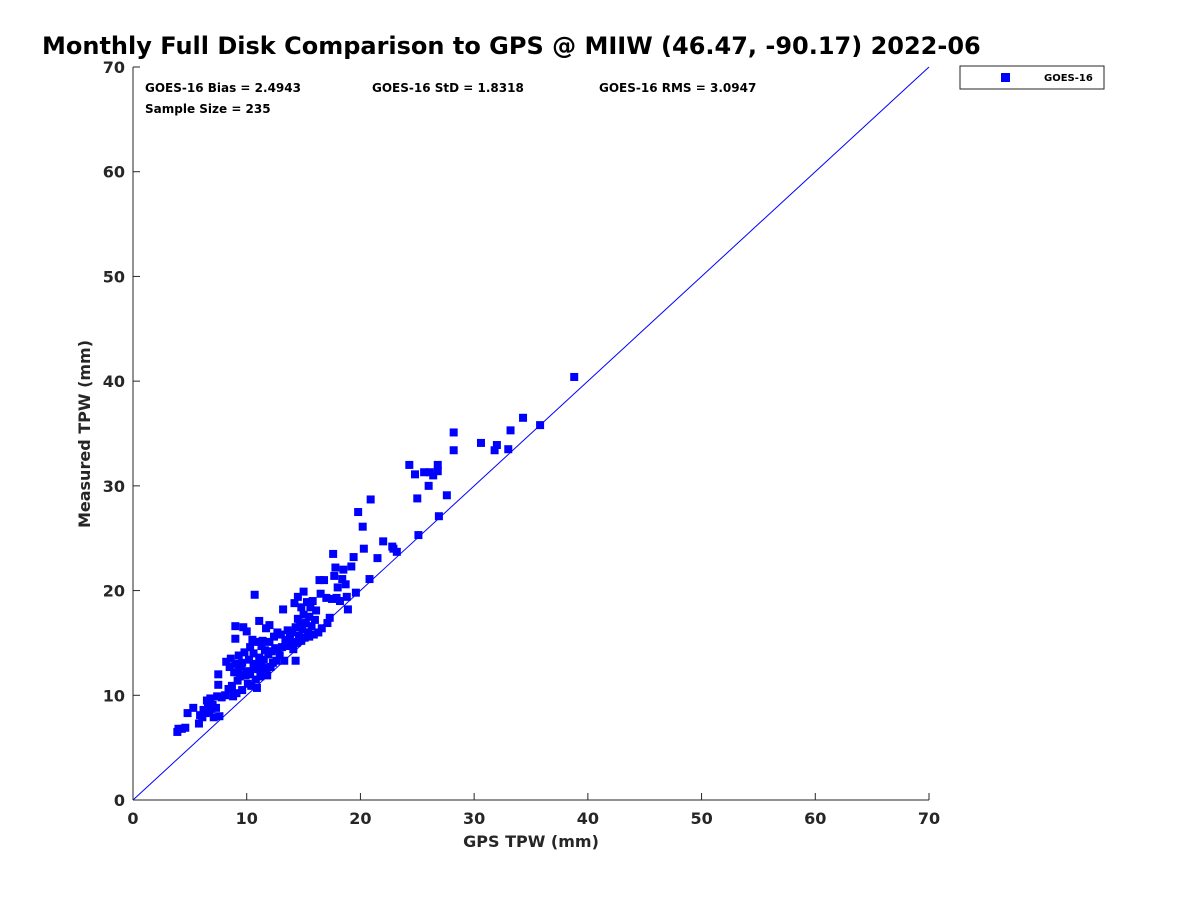 This screenshot has height=900, width=1200. Describe the element at coordinates (1005, 77) in the screenshot. I see `legend-marker-square` at that location.